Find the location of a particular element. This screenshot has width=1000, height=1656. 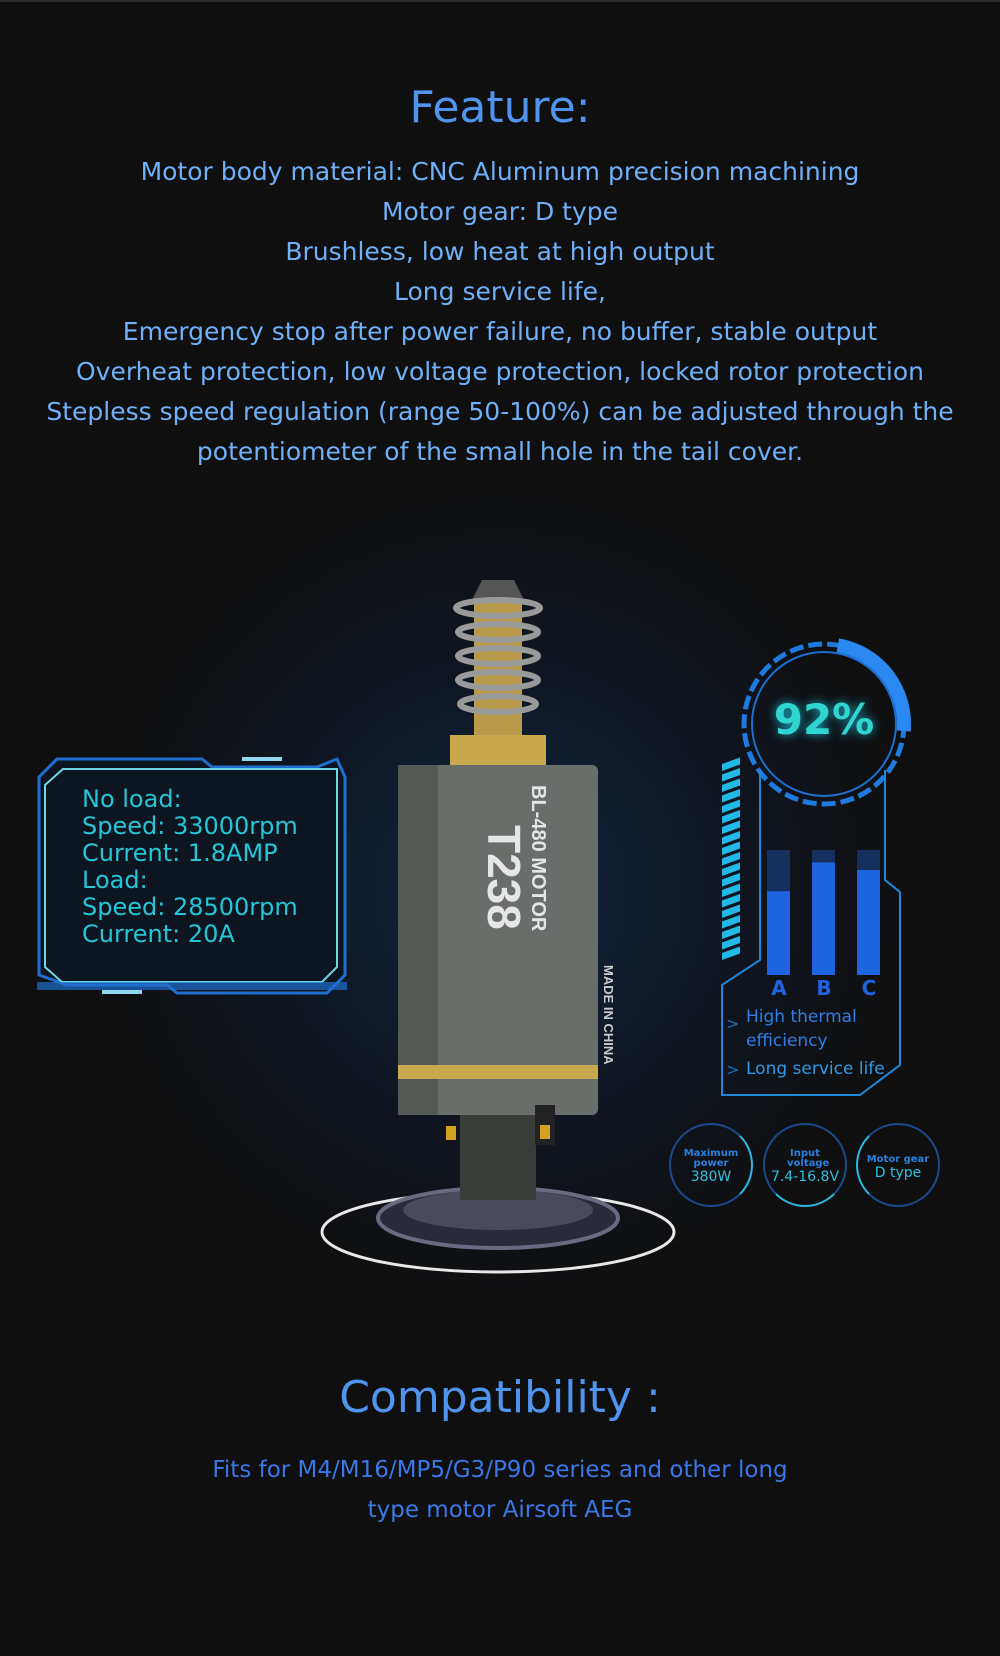

badge-label: Input voltage is located at coordinates (808, 1158).